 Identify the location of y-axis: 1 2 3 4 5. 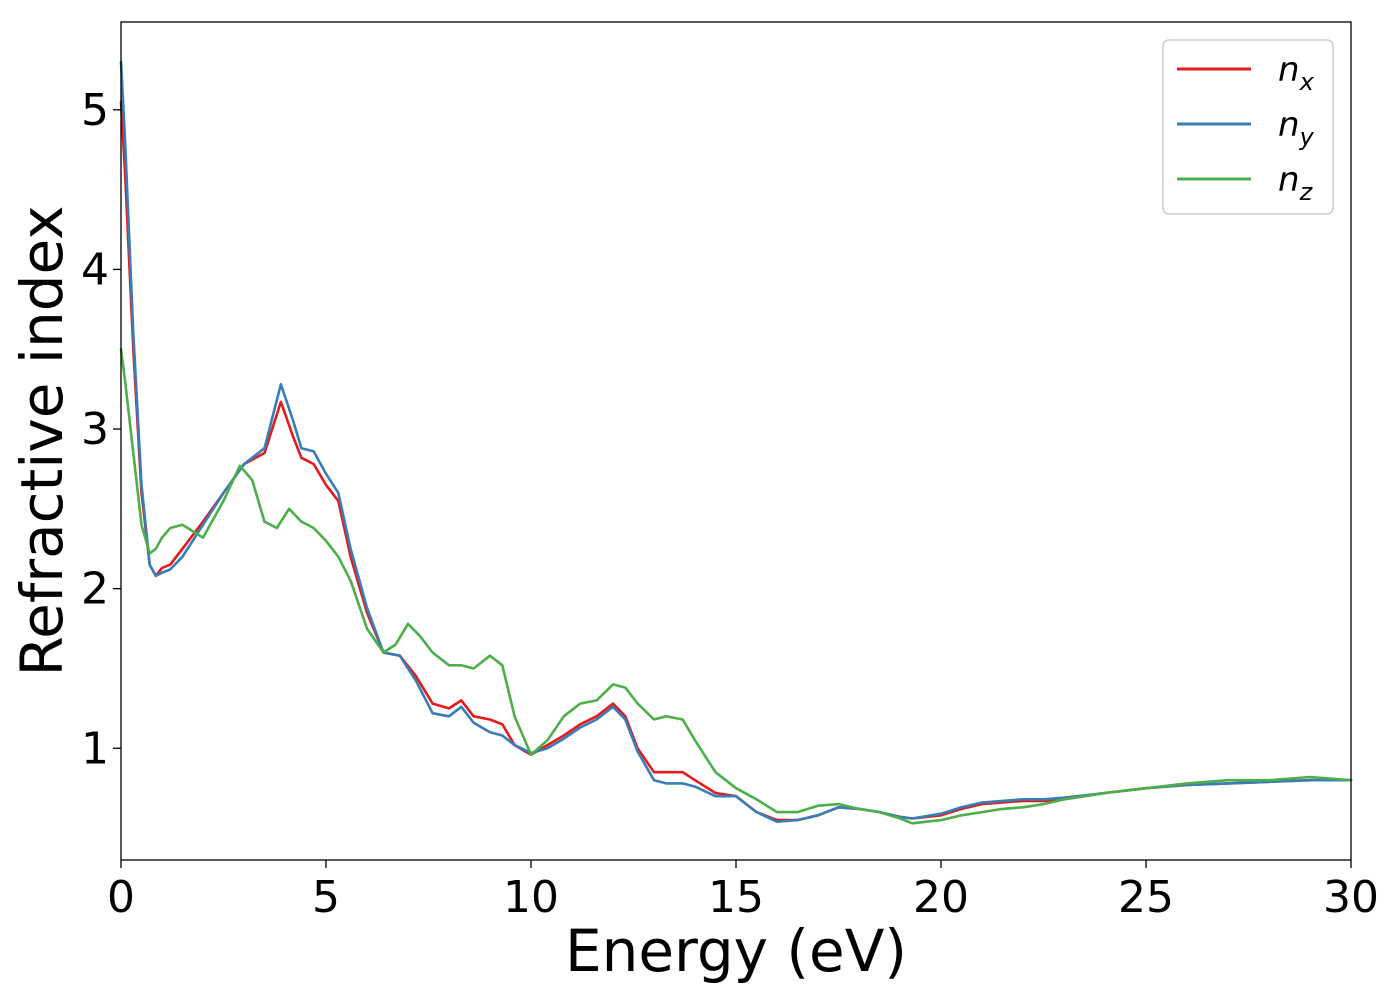
(101, 429).